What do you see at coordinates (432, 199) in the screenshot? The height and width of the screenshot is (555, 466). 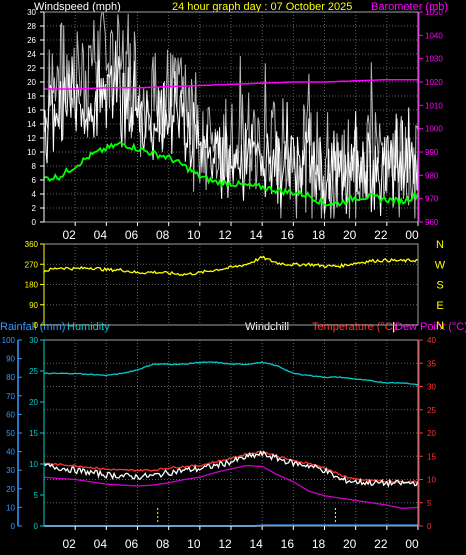 I see `barometer-ytick-label: 970` at bounding box center [432, 199].